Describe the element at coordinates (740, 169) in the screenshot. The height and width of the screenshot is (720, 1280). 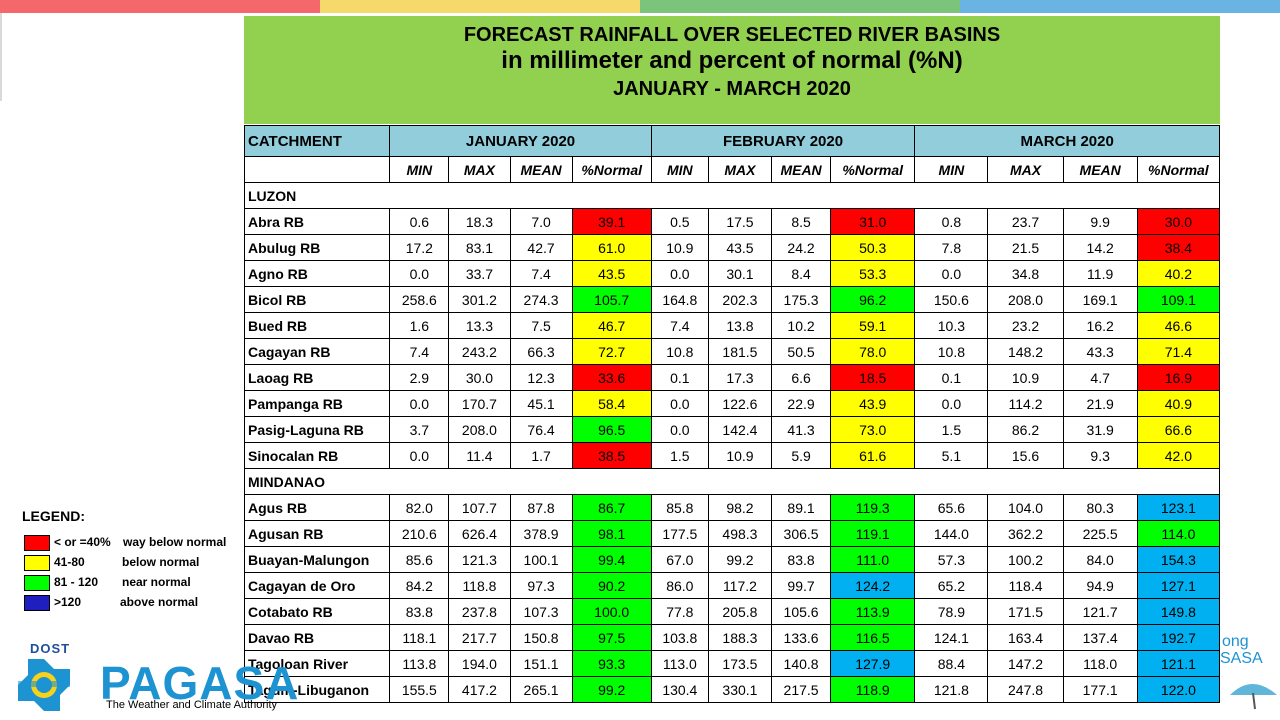
I see `subheader-max: MAX` at that location.